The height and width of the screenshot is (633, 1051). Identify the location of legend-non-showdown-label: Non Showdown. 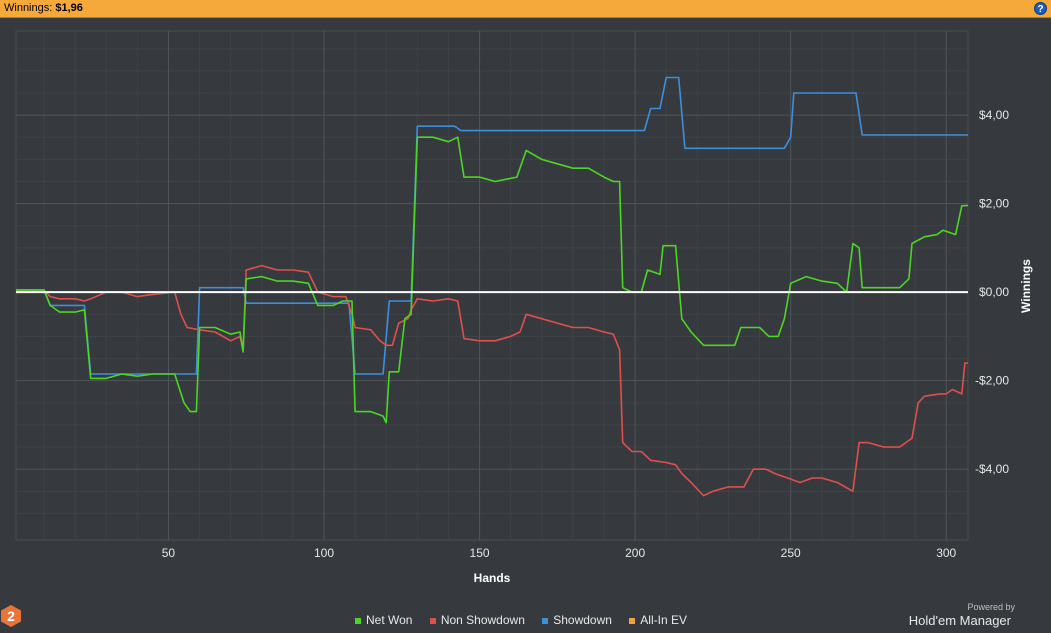
(482, 620).